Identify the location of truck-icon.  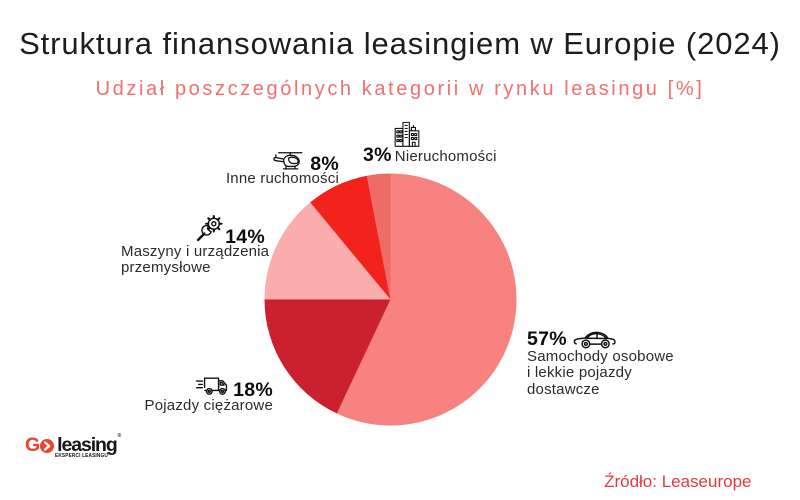
(212, 386).